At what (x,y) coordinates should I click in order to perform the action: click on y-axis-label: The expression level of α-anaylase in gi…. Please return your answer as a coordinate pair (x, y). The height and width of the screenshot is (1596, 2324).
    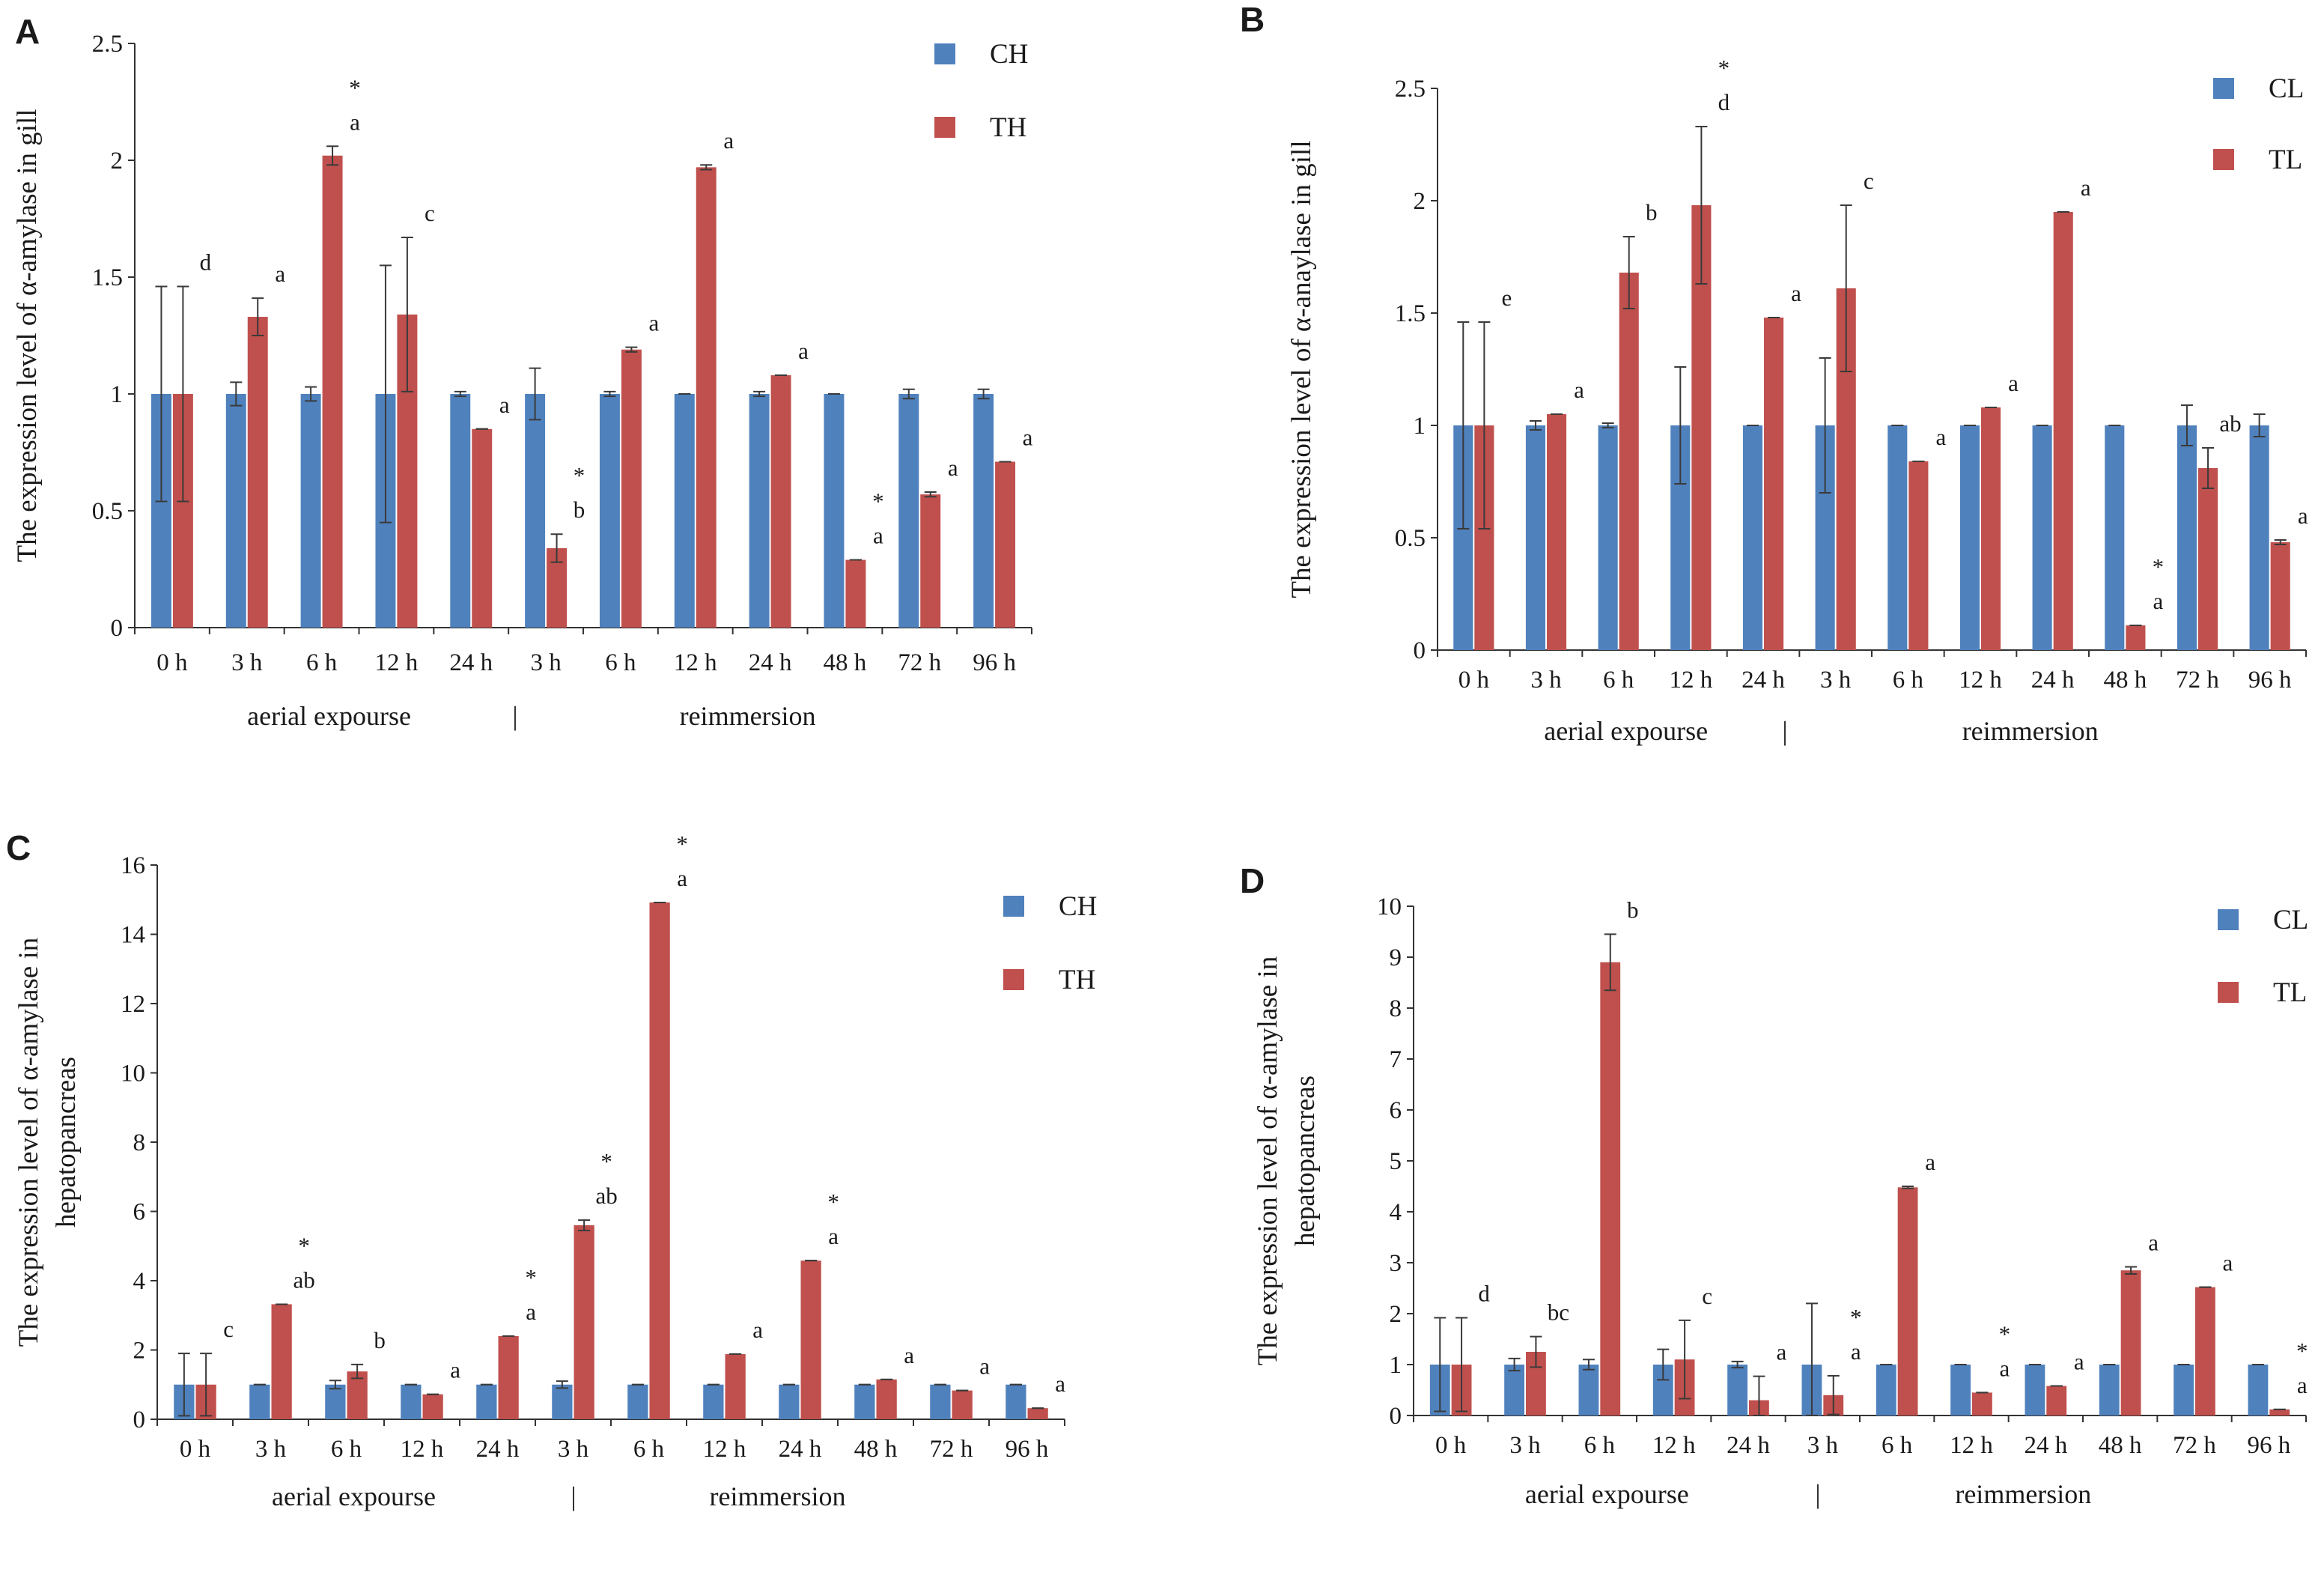
    Looking at the image, I should click on (1301, 369).